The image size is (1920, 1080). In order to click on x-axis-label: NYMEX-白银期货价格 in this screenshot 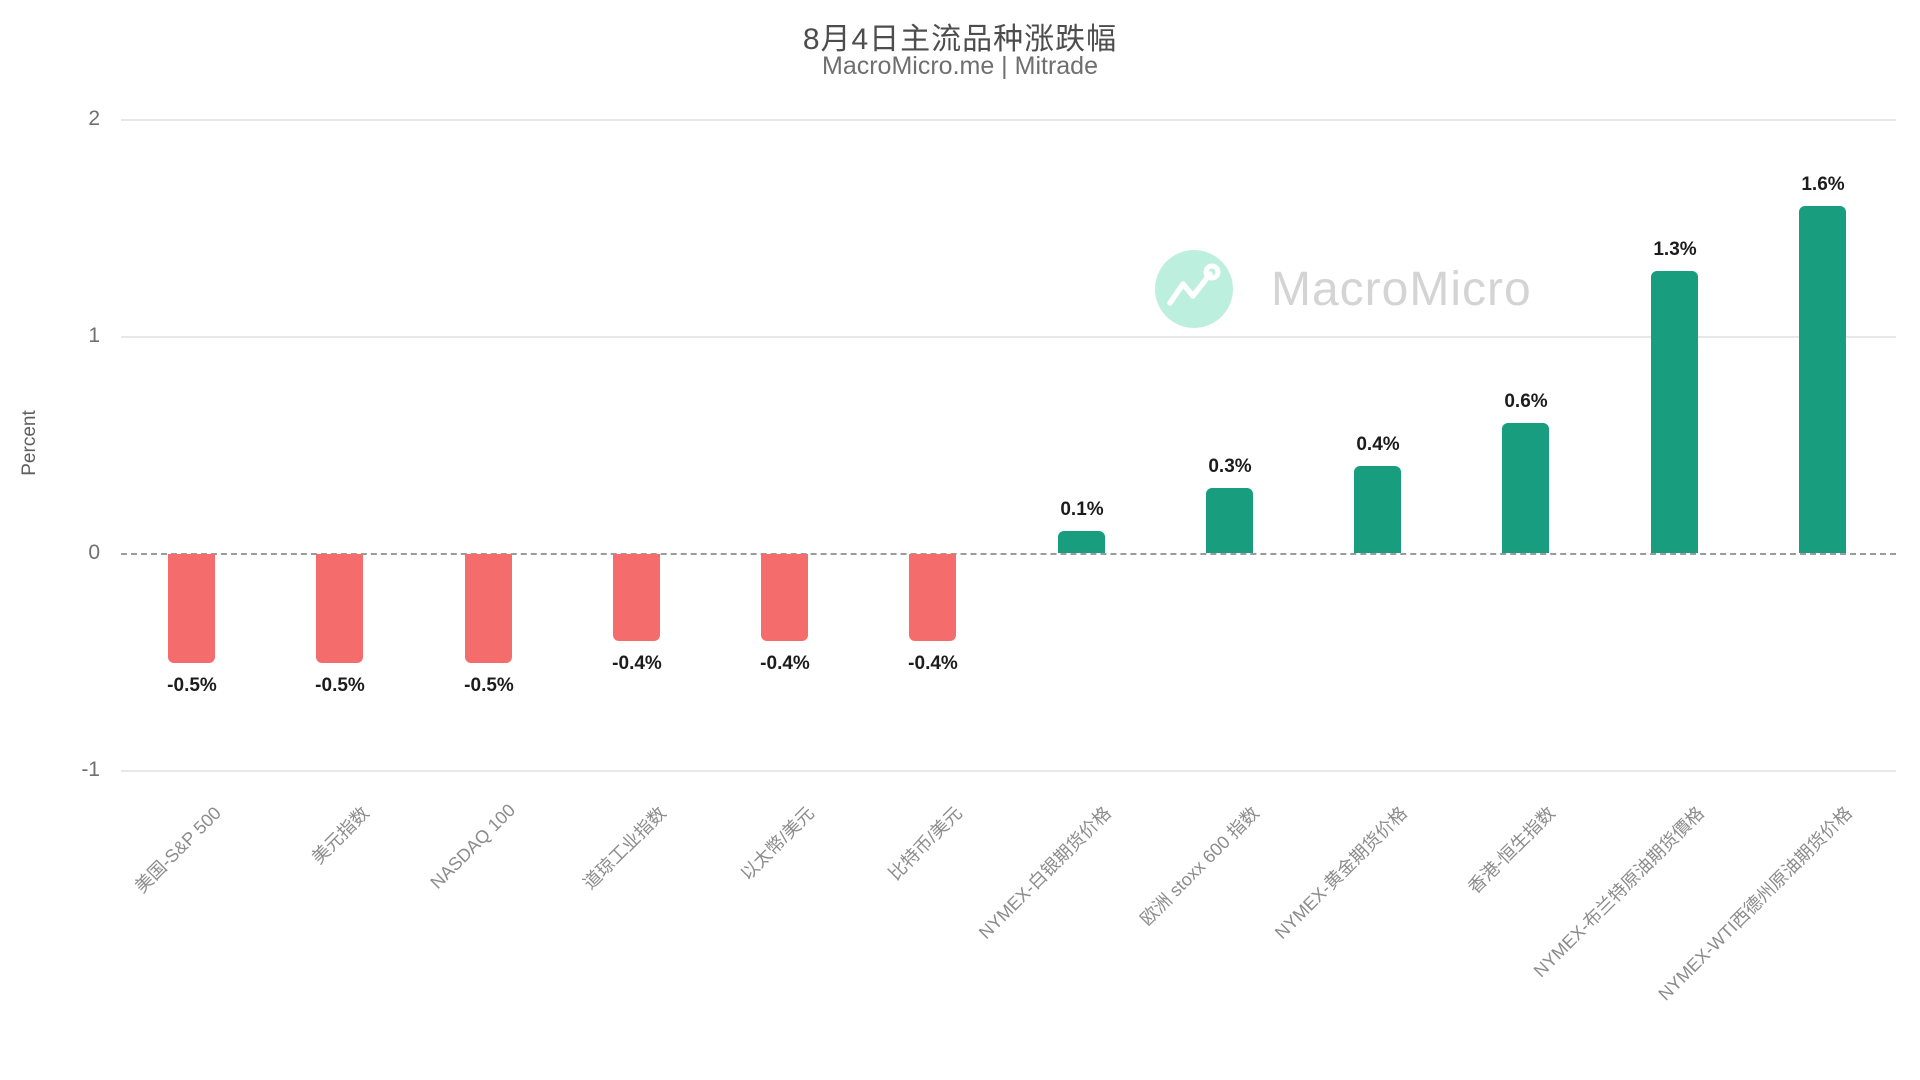, I will do `click(1044, 872)`.